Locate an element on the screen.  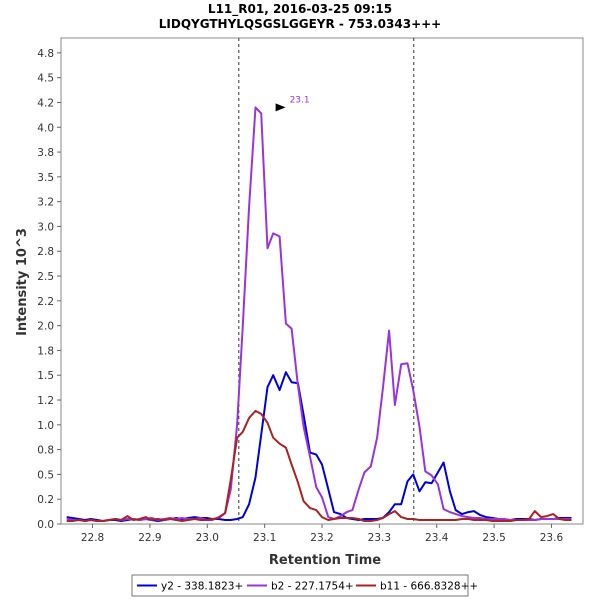
y-tick-label: 1.0 is located at coordinates (45, 426).